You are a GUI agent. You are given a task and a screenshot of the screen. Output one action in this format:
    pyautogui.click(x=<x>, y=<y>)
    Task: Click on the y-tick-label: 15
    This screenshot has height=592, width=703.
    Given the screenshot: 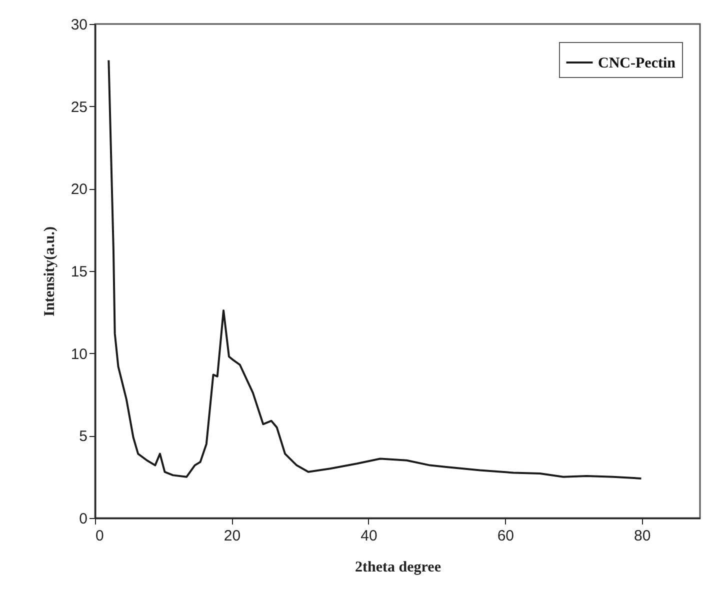 What is the action you would take?
    pyautogui.click(x=79, y=272)
    